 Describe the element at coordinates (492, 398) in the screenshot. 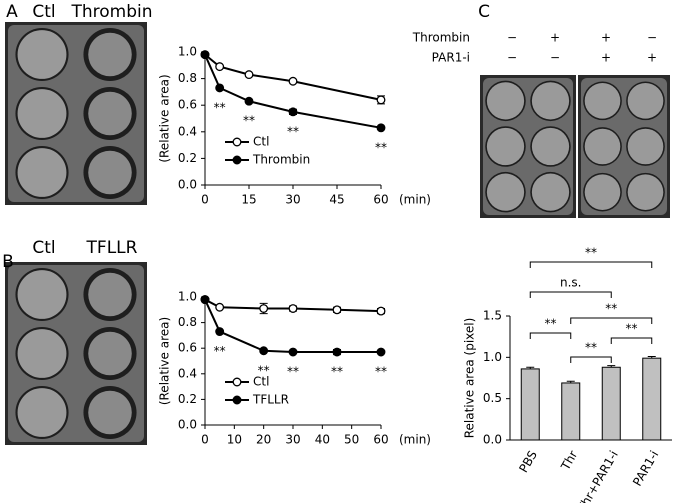

I see `y-tick-label: 0.5` at that location.